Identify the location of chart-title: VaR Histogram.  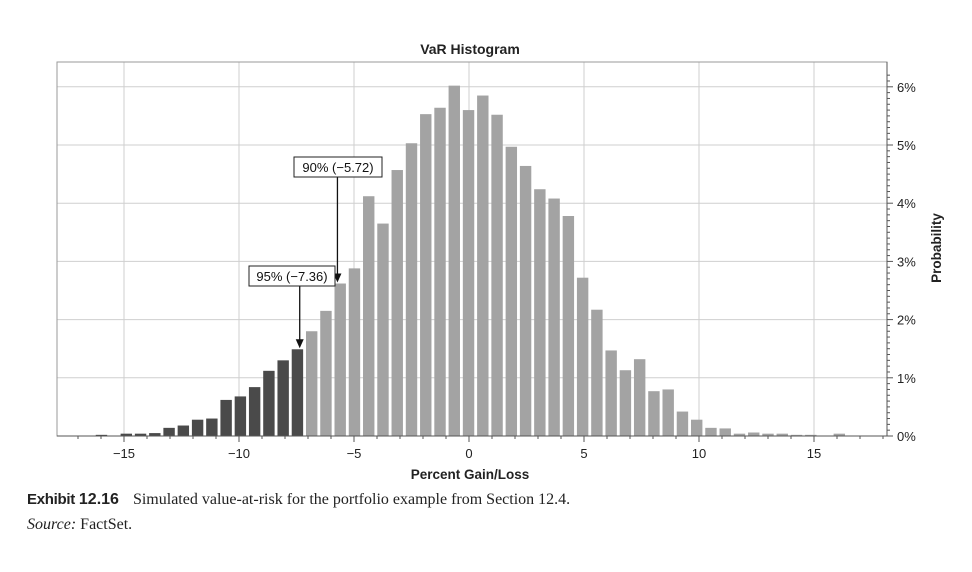
(470, 49).